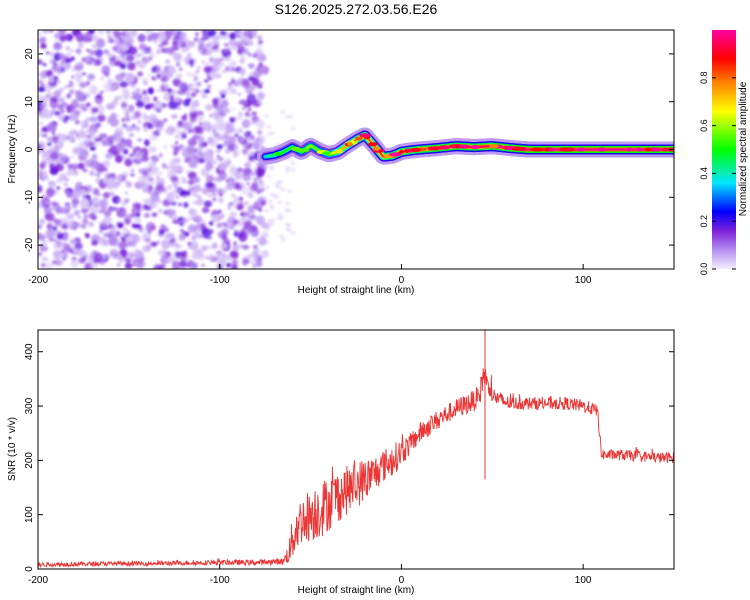  Describe the element at coordinates (38, 580) in the screenshot. I see `snr-xtick-label: -200` at that location.